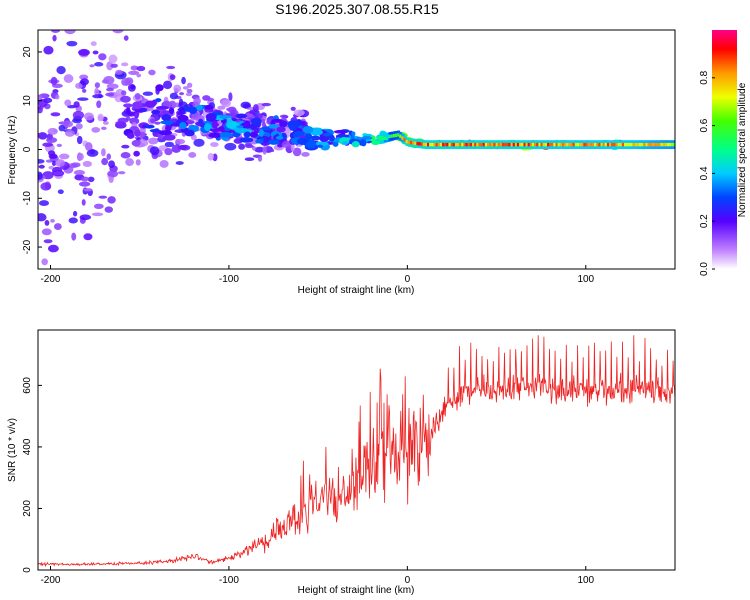 The width and height of the screenshot is (750, 600). Describe the element at coordinates (27, 246) in the screenshot. I see `spectrogram-y-tick-label: -20` at that location.